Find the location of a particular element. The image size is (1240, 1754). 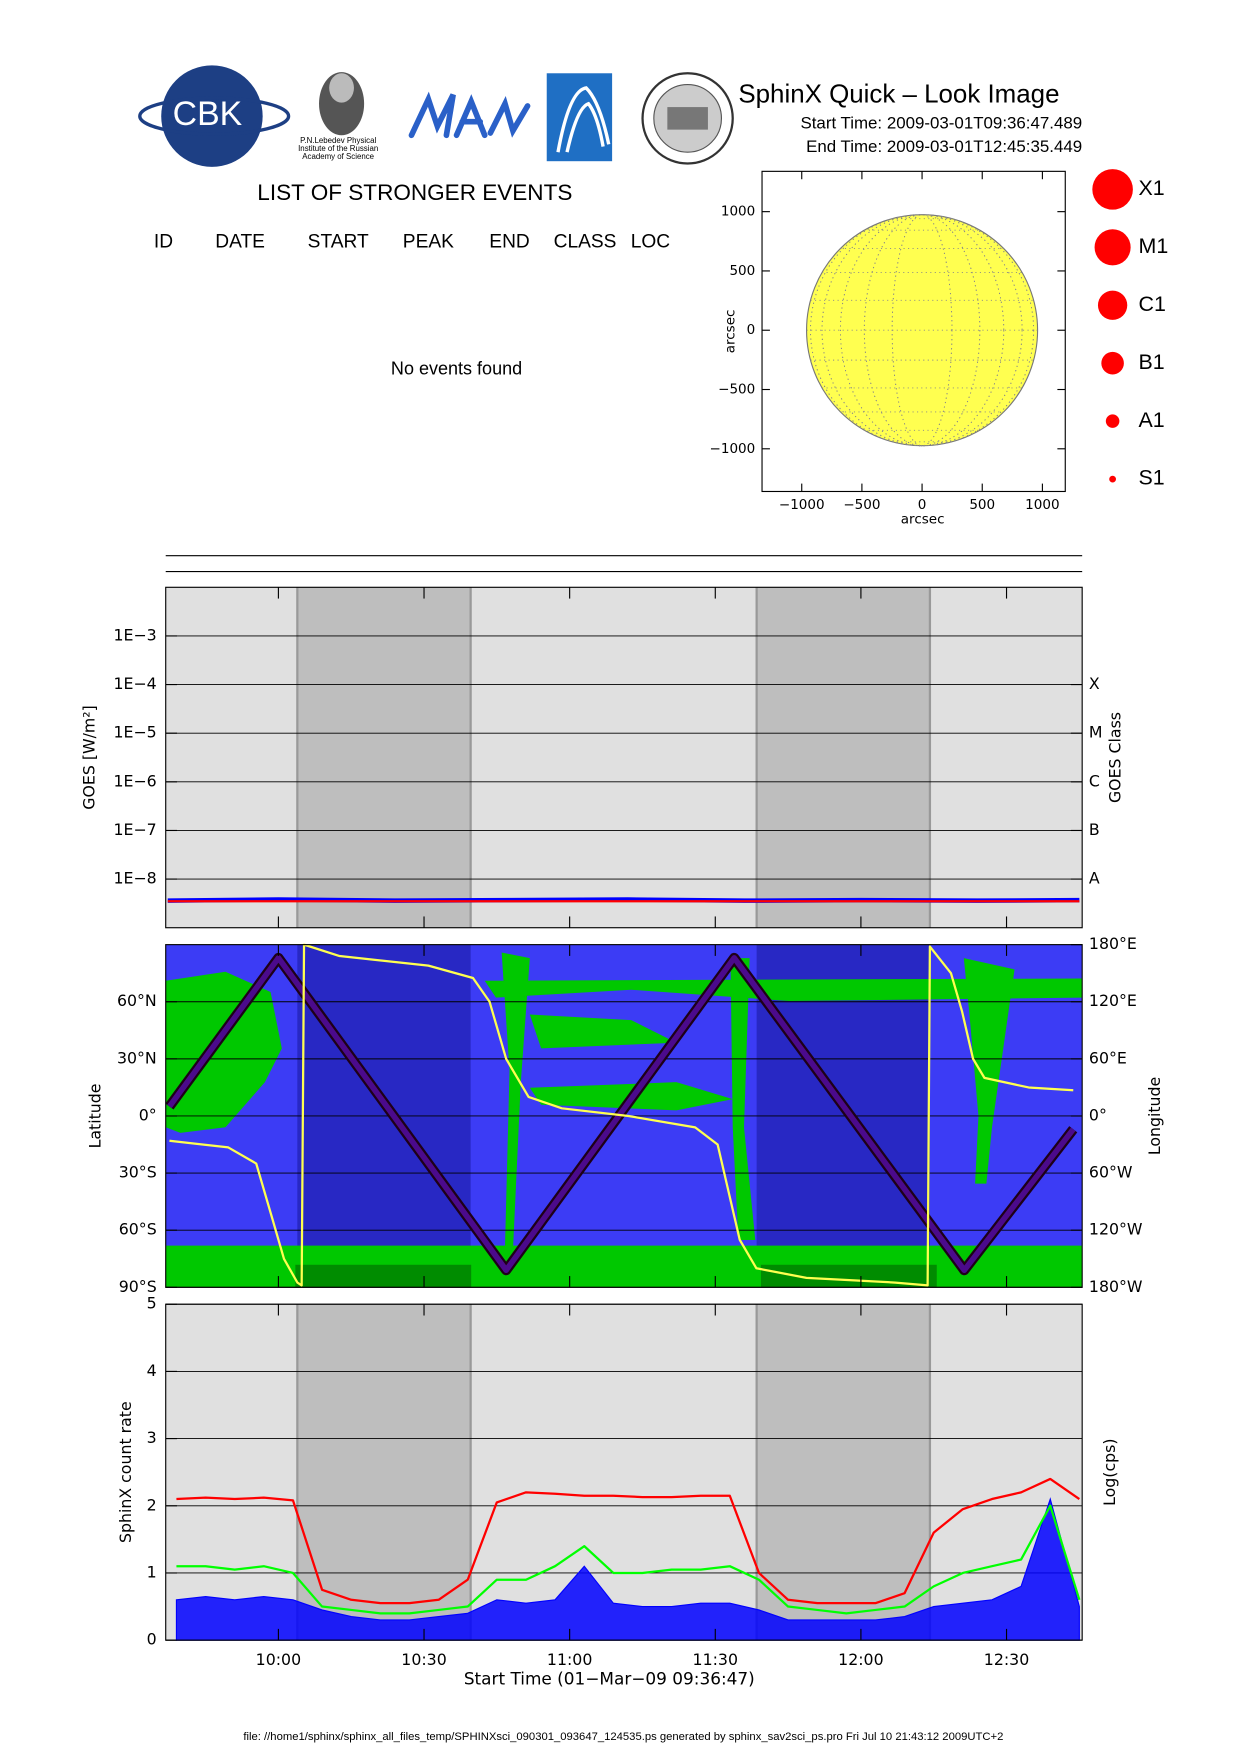

y-tick-label: 30°N is located at coordinates (137, 1057).